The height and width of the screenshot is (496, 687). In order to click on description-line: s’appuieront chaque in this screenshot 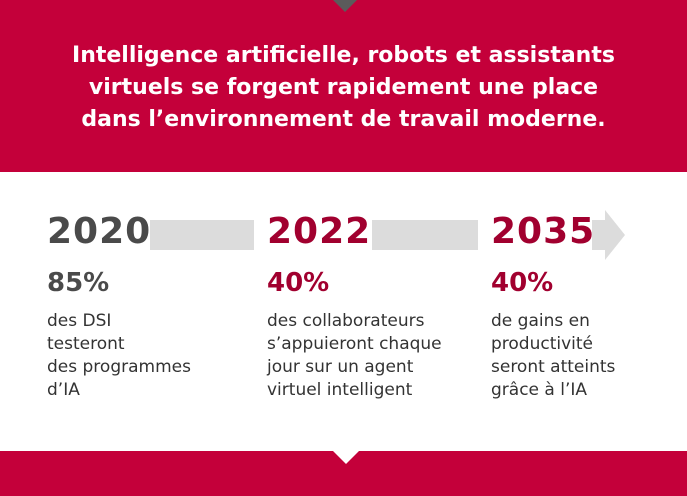, I will do `click(354, 344)`.